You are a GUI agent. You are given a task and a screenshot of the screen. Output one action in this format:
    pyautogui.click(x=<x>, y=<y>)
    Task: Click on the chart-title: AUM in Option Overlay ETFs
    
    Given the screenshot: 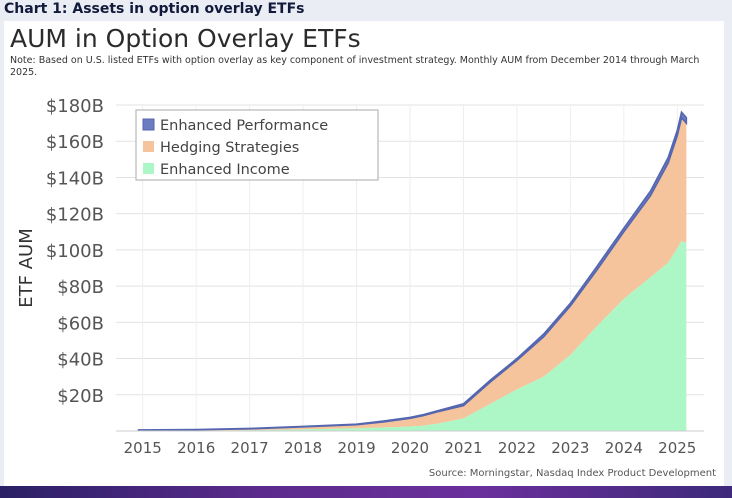 What is the action you would take?
    pyautogui.click(x=185, y=38)
    